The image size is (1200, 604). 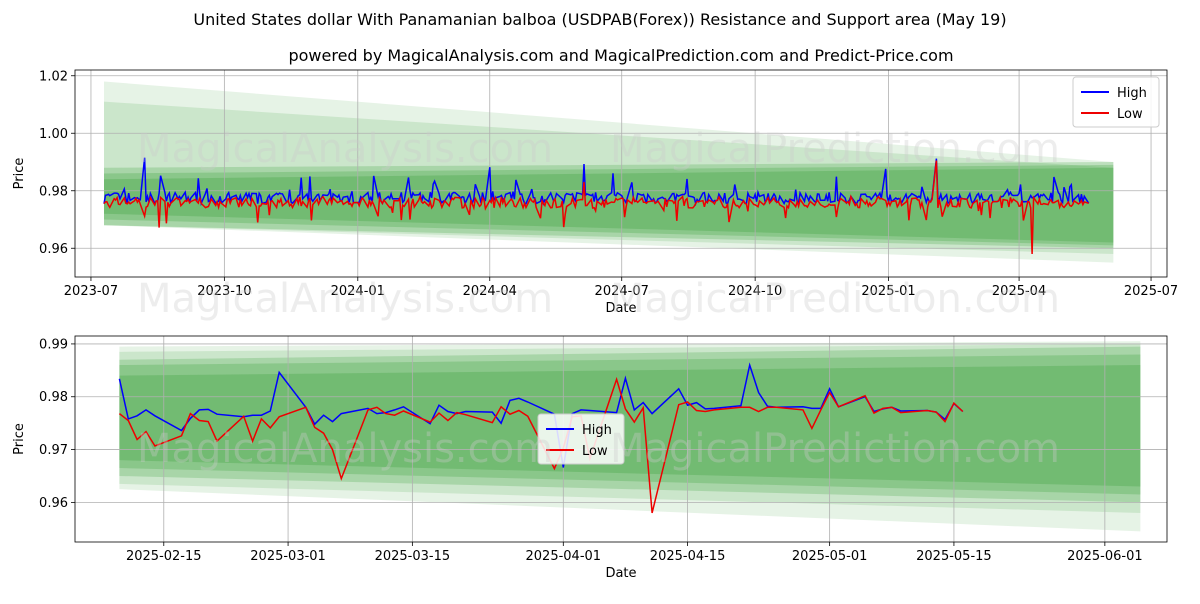 What do you see at coordinates (288, 556) in the screenshot?
I see `x-tick-label: 2025-03-01` at bounding box center [288, 556].